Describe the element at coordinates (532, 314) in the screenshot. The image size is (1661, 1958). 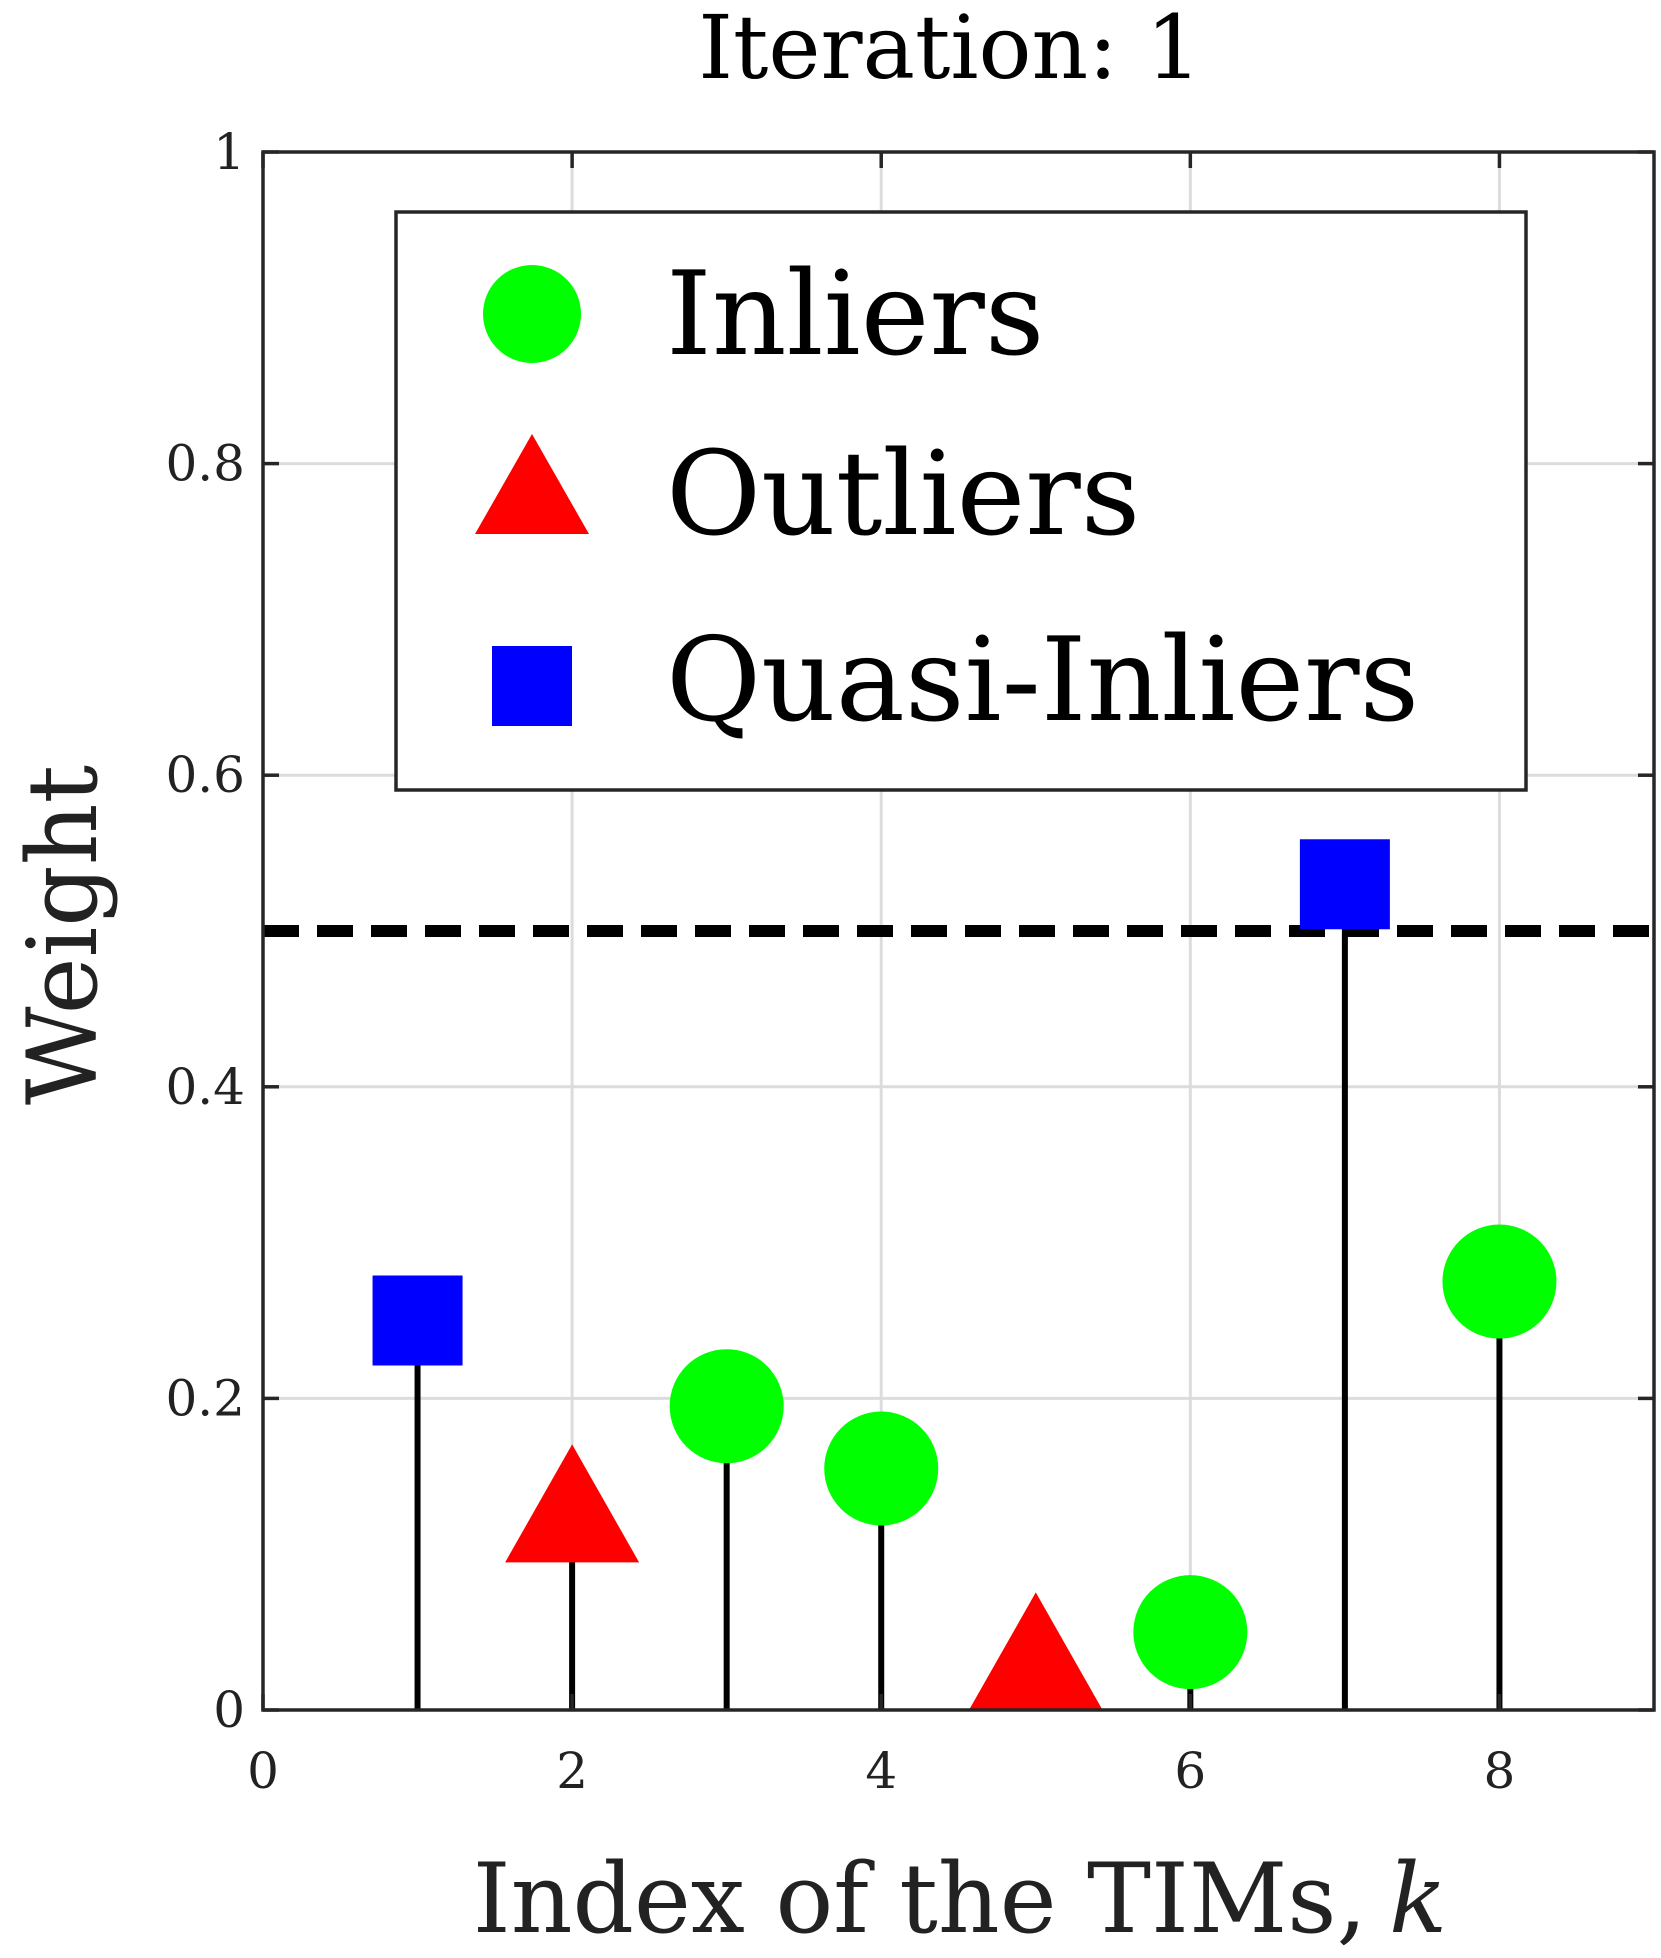
I see `legend-inliers-marker` at that location.